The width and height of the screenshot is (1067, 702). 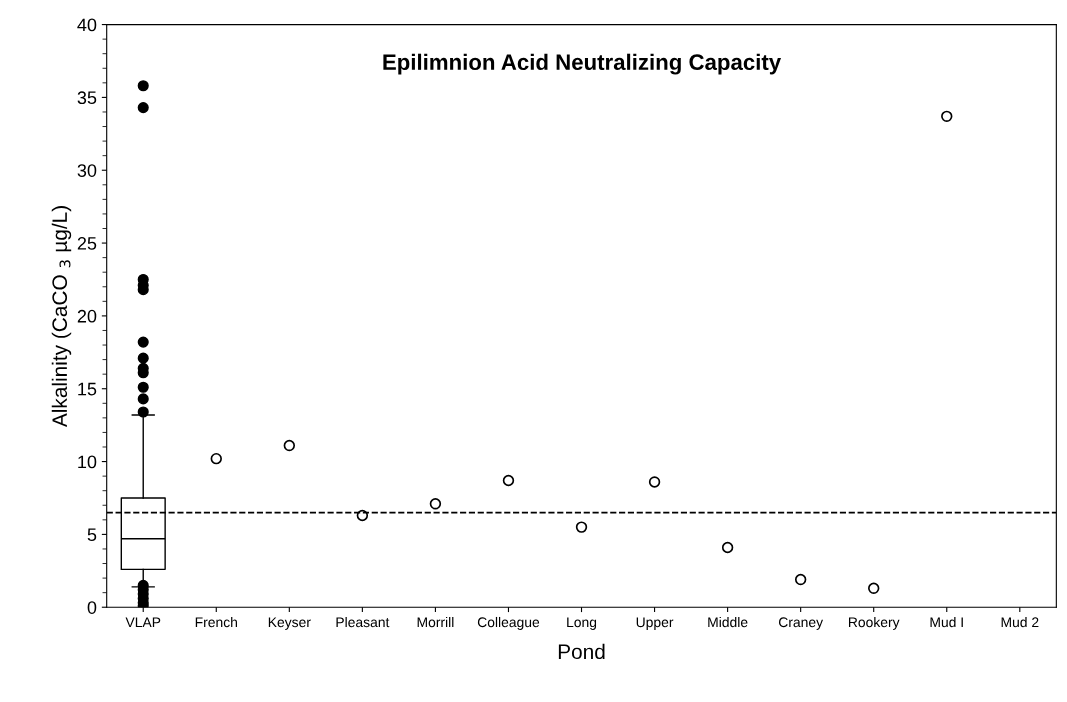 What do you see at coordinates (87, 462) in the screenshot?
I see `y-tick-label: 10` at bounding box center [87, 462].